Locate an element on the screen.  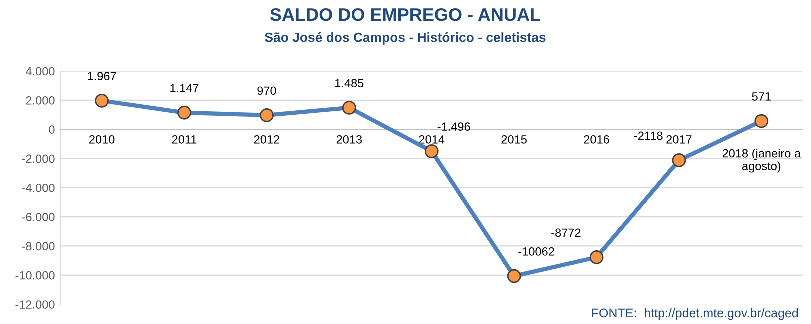
source-note: FONTE: http://pdet.mte.gov.br/caged is located at coordinates (695, 314).